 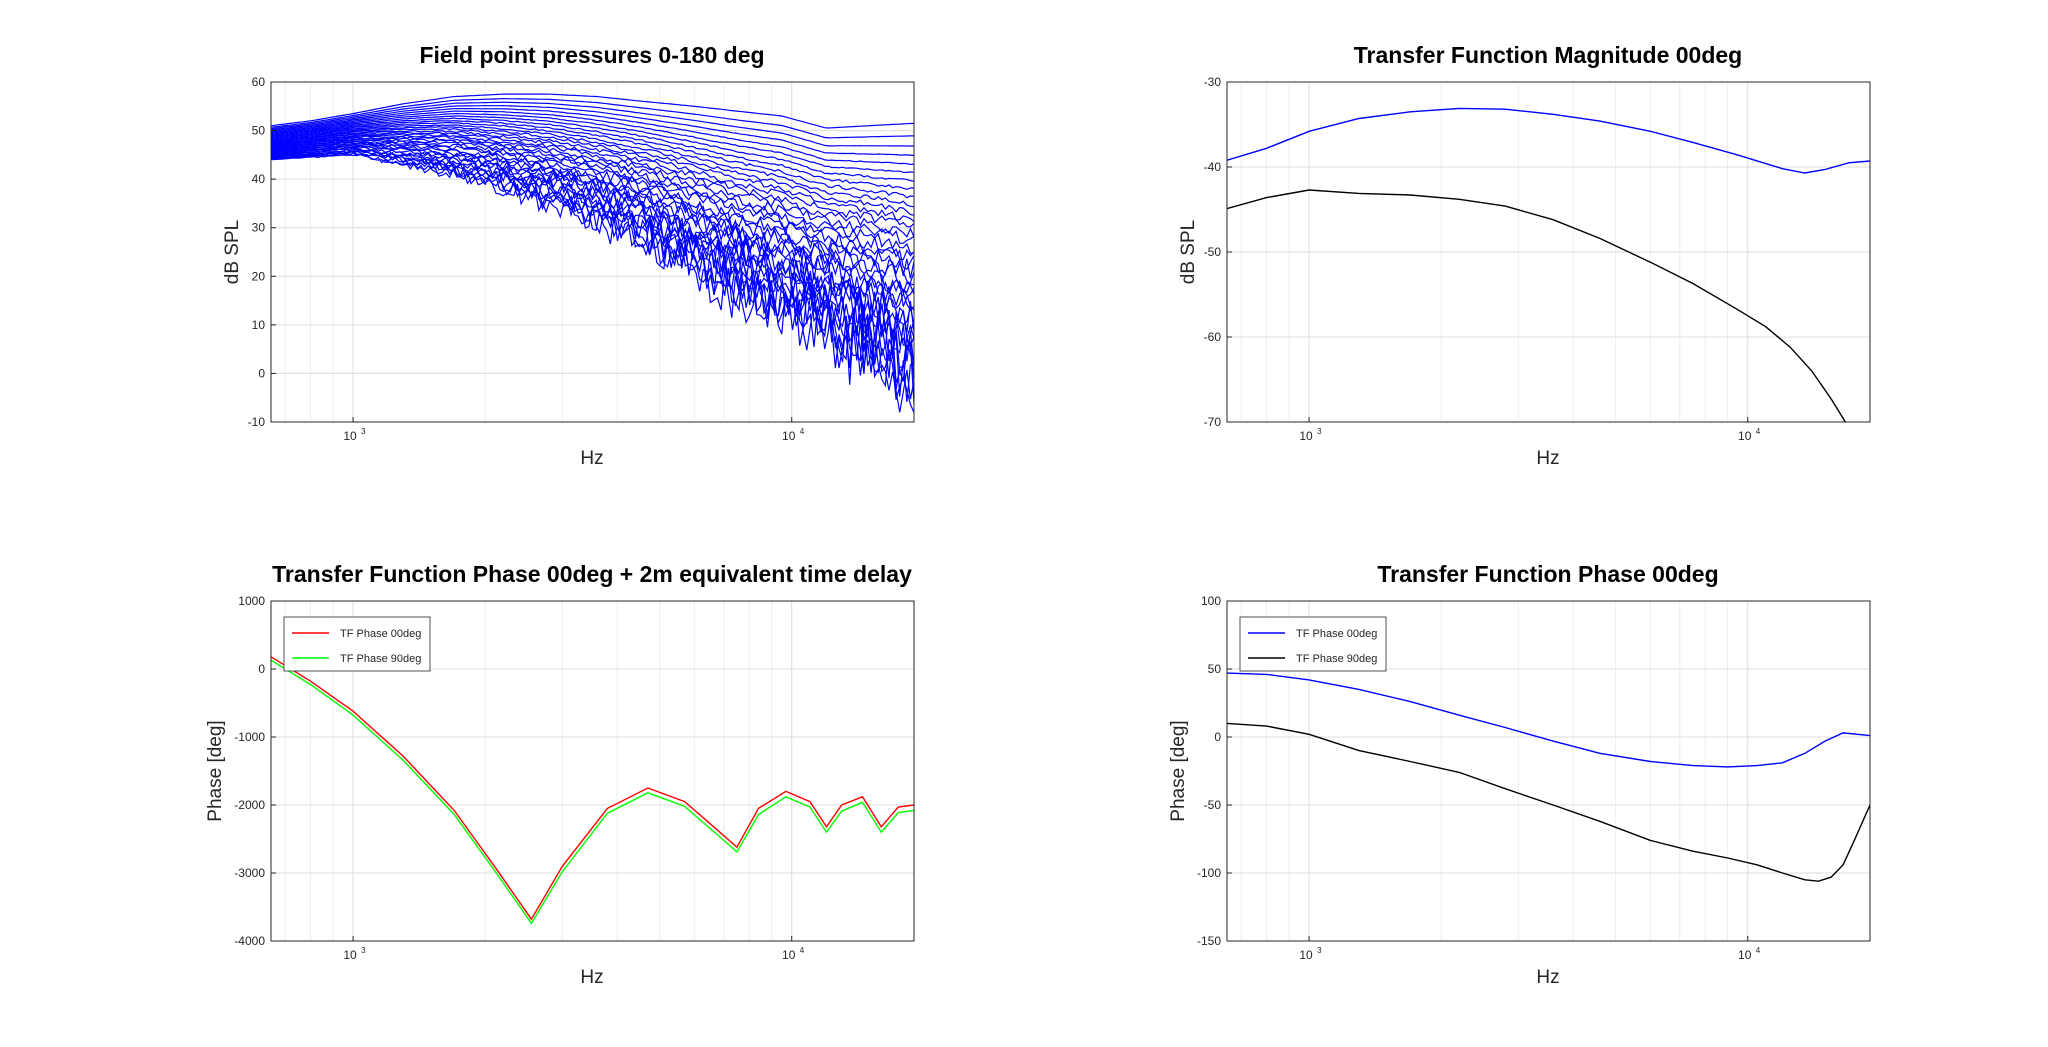 What do you see at coordinates (1213, 422) in the screenshot?
I see `y-tick-label: -70` at bounding box center [1213, 422].